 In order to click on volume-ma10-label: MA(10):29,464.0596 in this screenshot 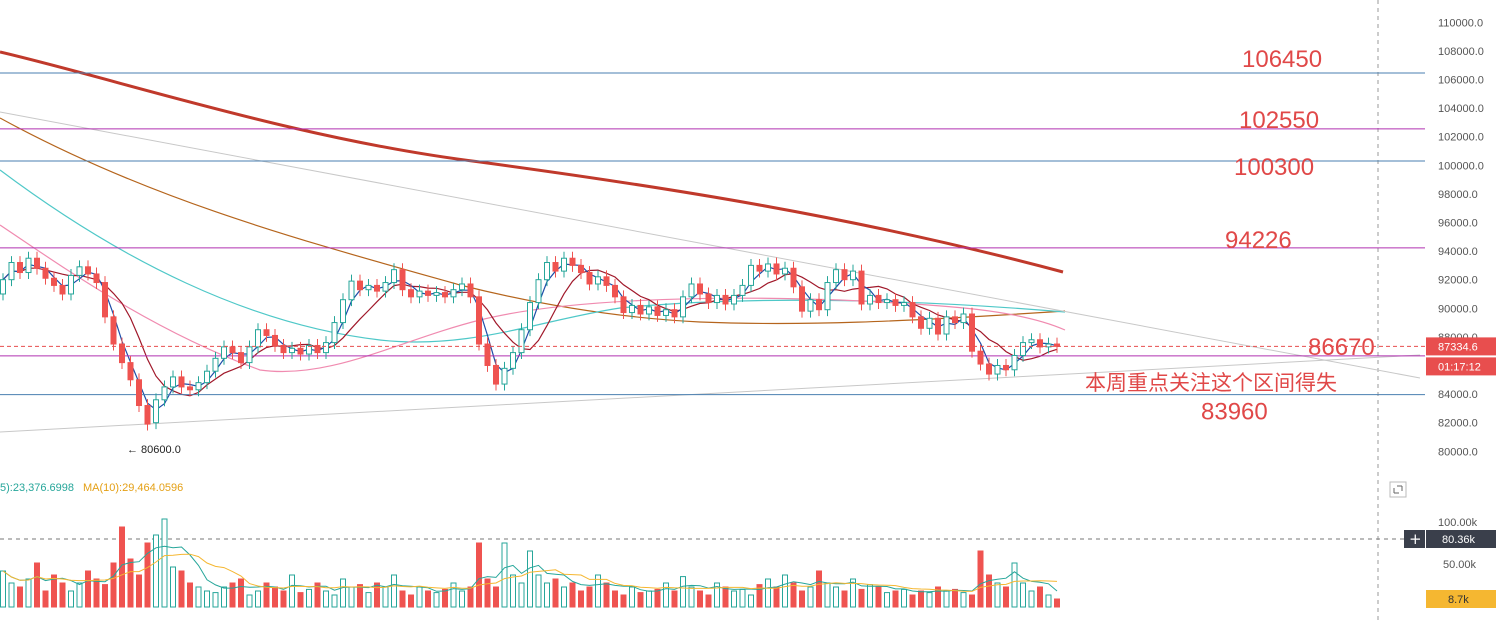, I will do `click(133, 488)`.